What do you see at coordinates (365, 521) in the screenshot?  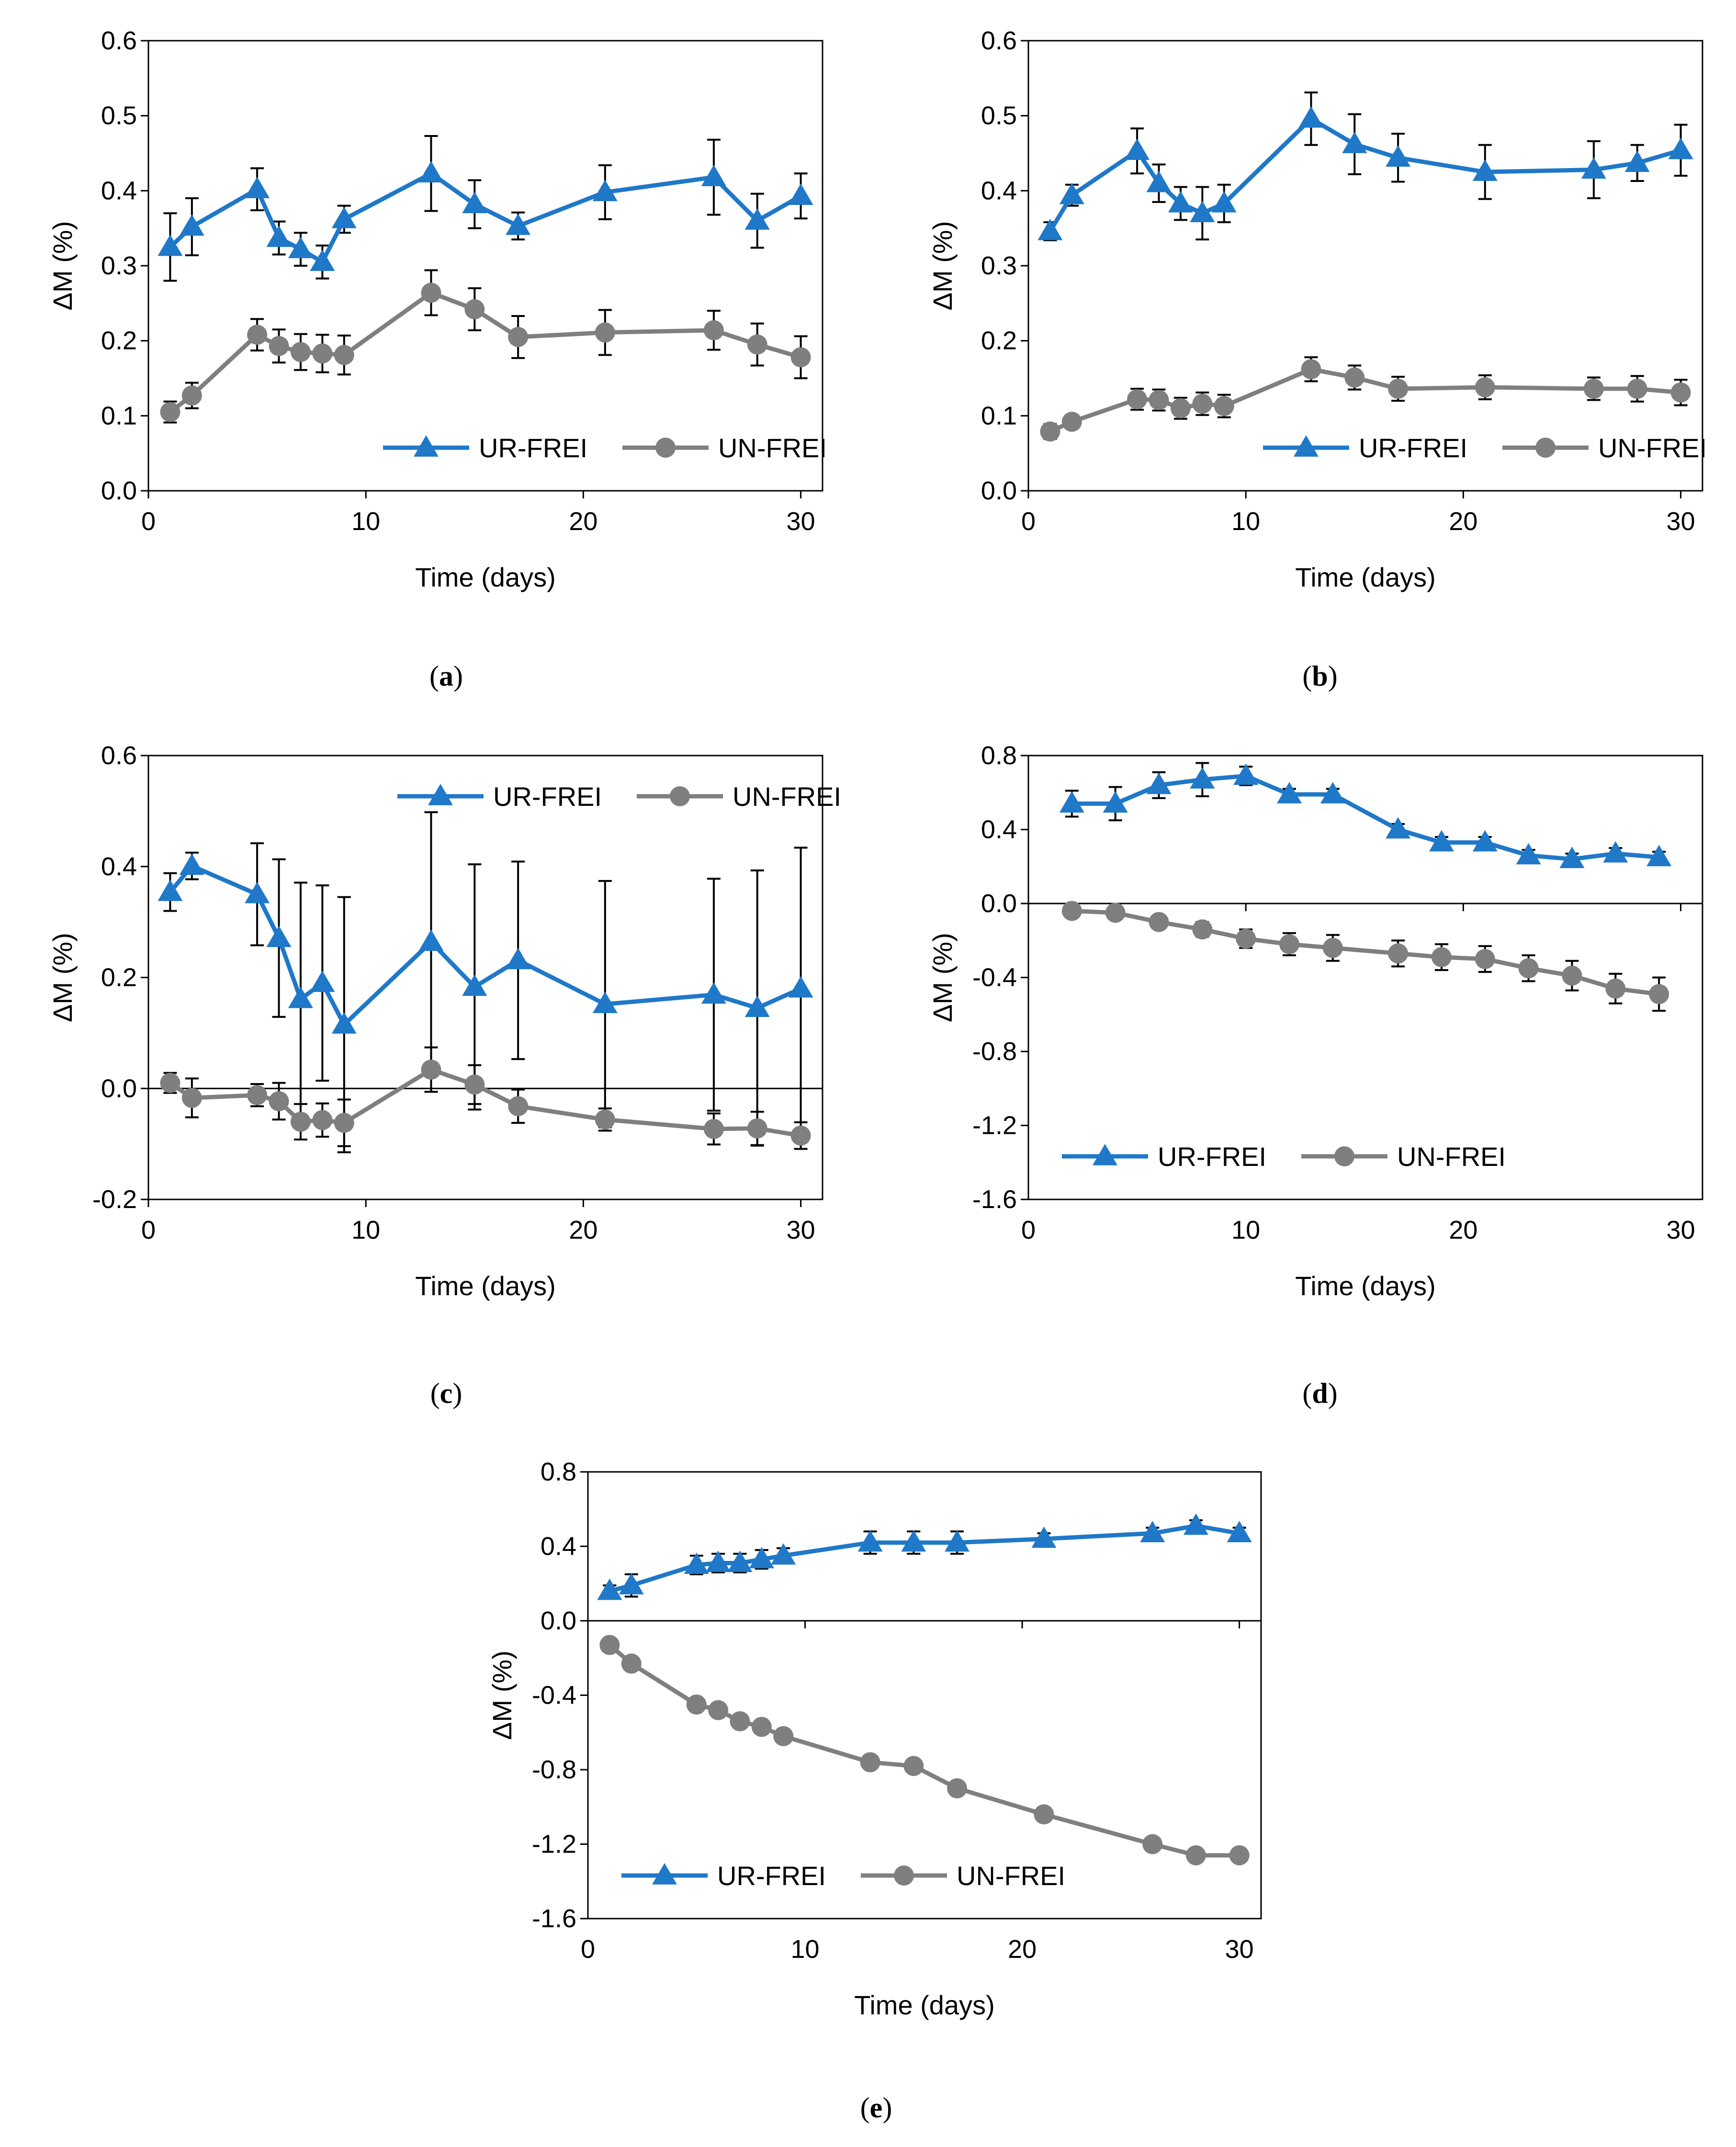 I see `x-tick-label: 10` at bounding box center [365, 521].